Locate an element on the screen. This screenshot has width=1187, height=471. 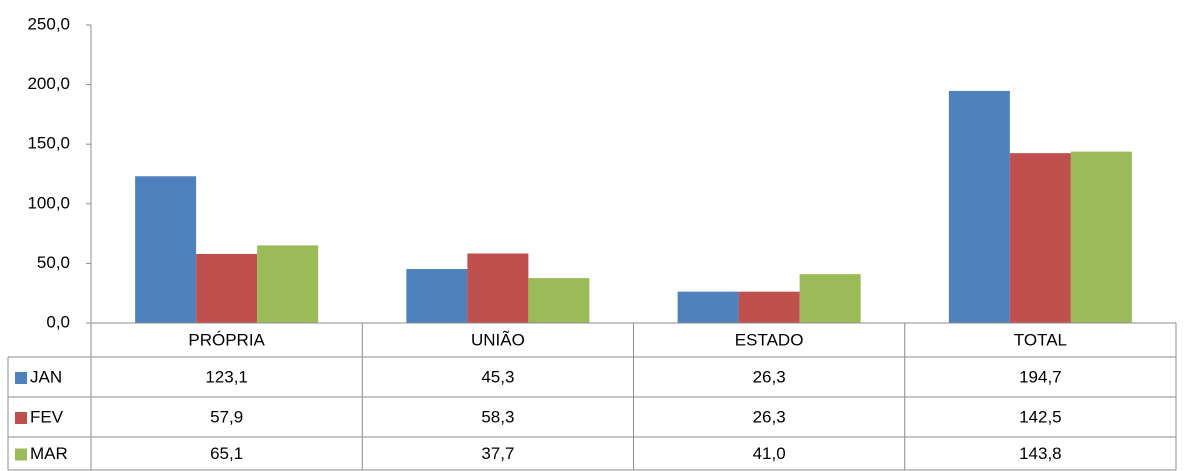
table-value: 57,9 is located at coordinates (226, 416).